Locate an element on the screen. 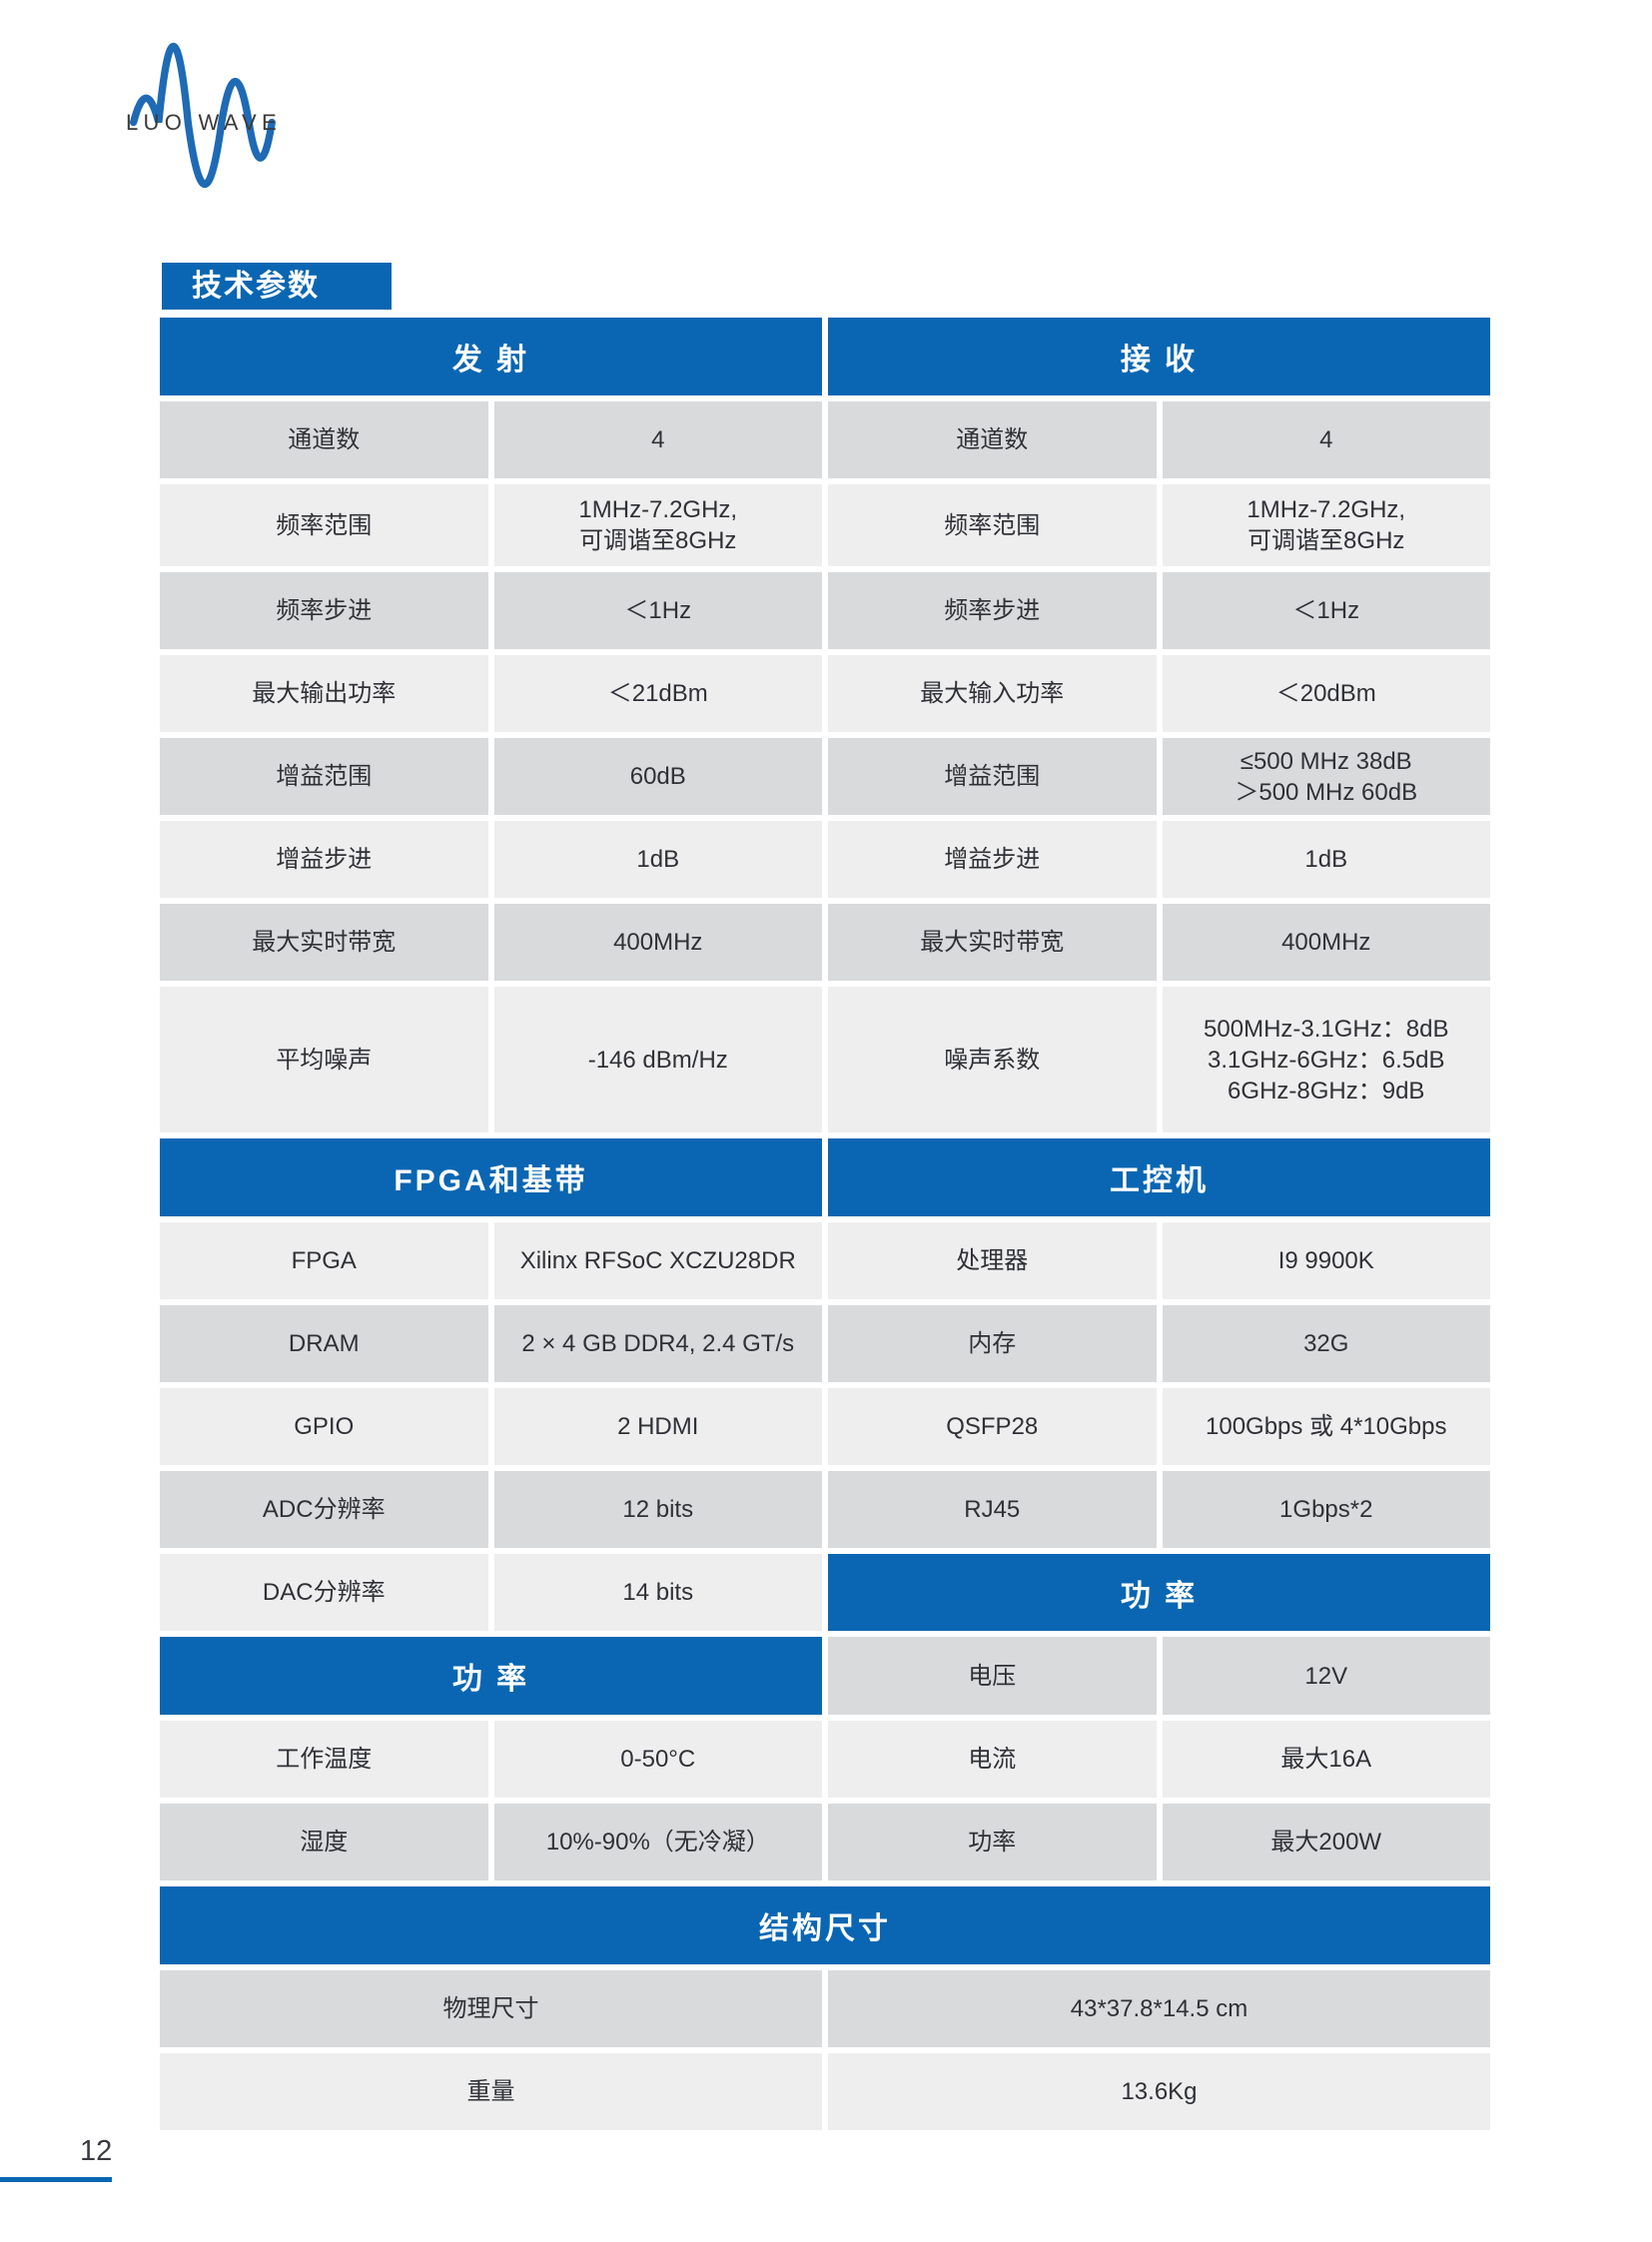 The width and height of the screenshot is (1652, 2242). spec-value: 2 × 4 GB DDR4, 2.4 GT/s is located at coordinates (657, 1343).